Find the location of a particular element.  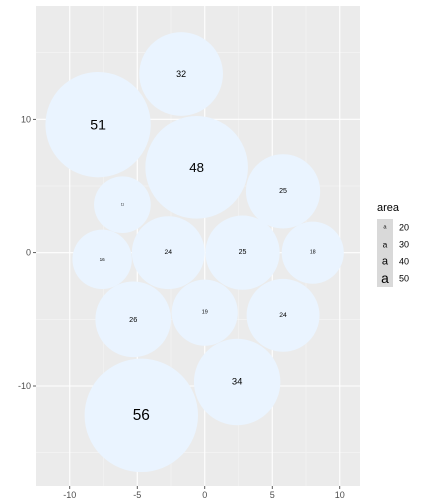

bubble-label: 11 is located at coordinates (123, 205).